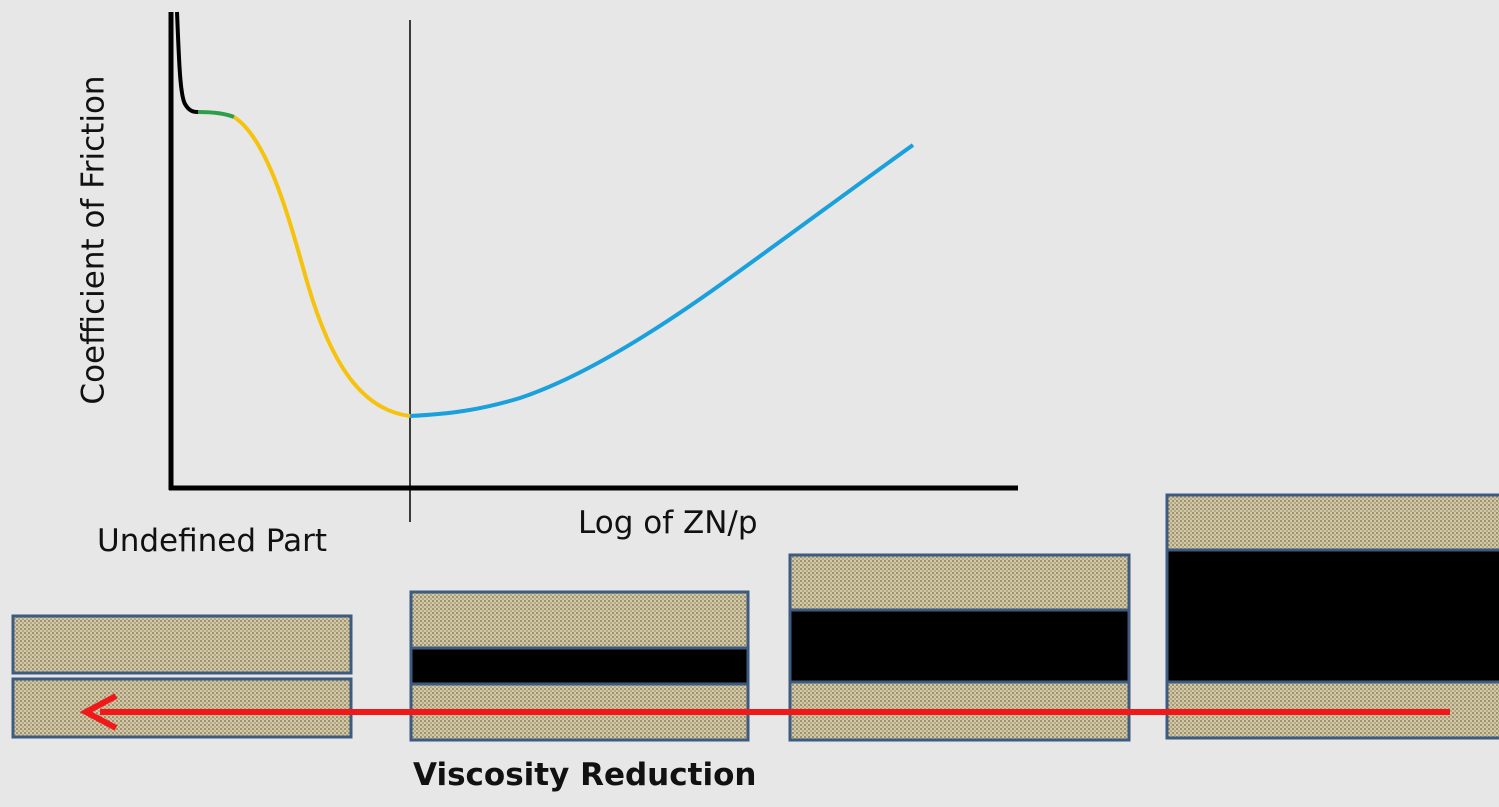 Image resolution: width=1499 pixels, height=807 pixels. Describe the element at coordinates (216, 114) in the screenshot. I see `curve-mixed-start` at that location.